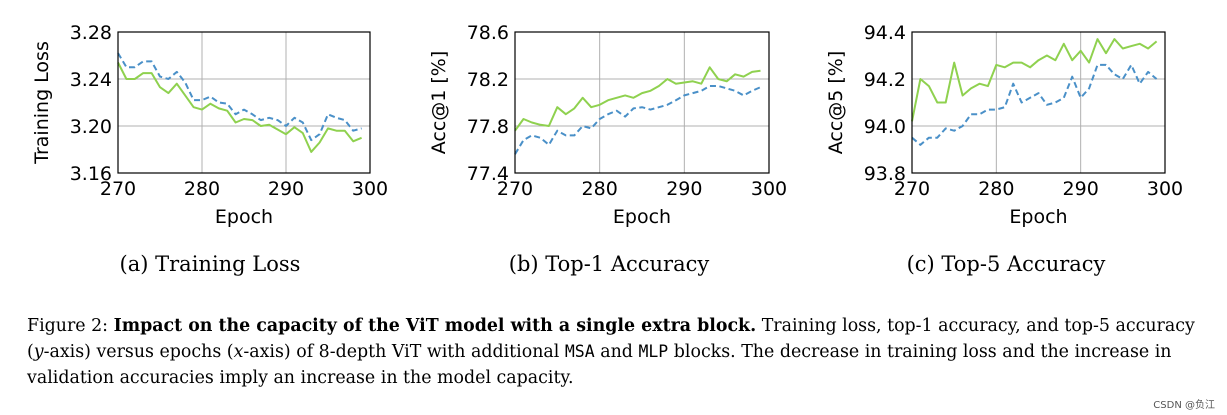 The image size is (1227, 415). I want to click on caption-x-var: x, so click(238, 352).